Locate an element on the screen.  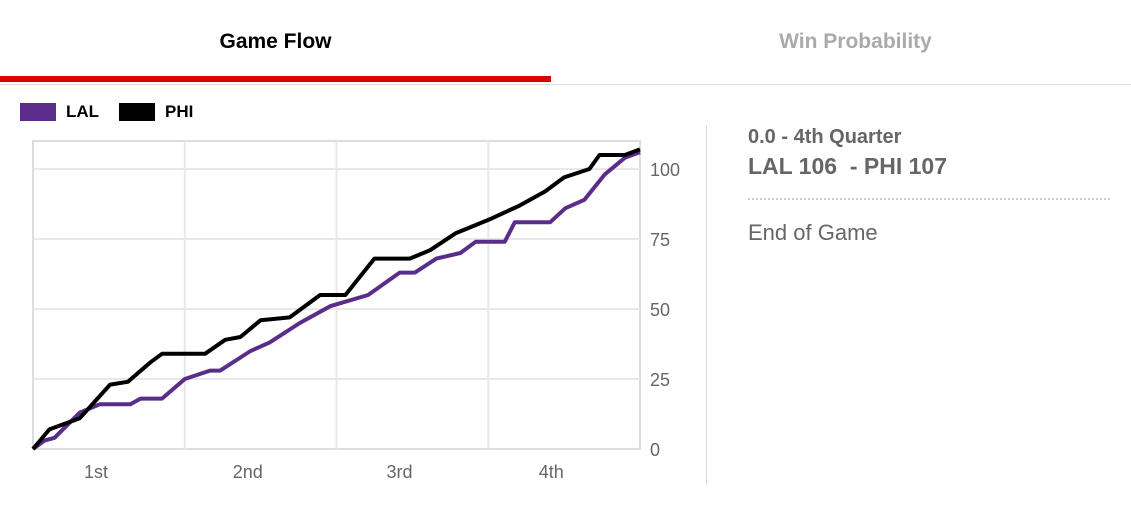
game-status: End of Game is located at coordinates (813, 232).